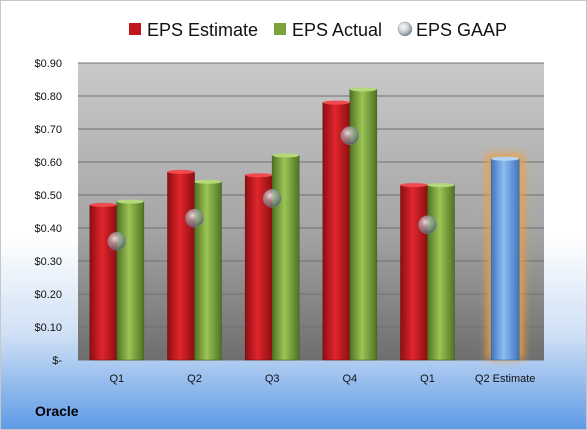 This screenshot has height=430, width=587. I want to click on y-tick-label: $0.40, so click(48, 229).